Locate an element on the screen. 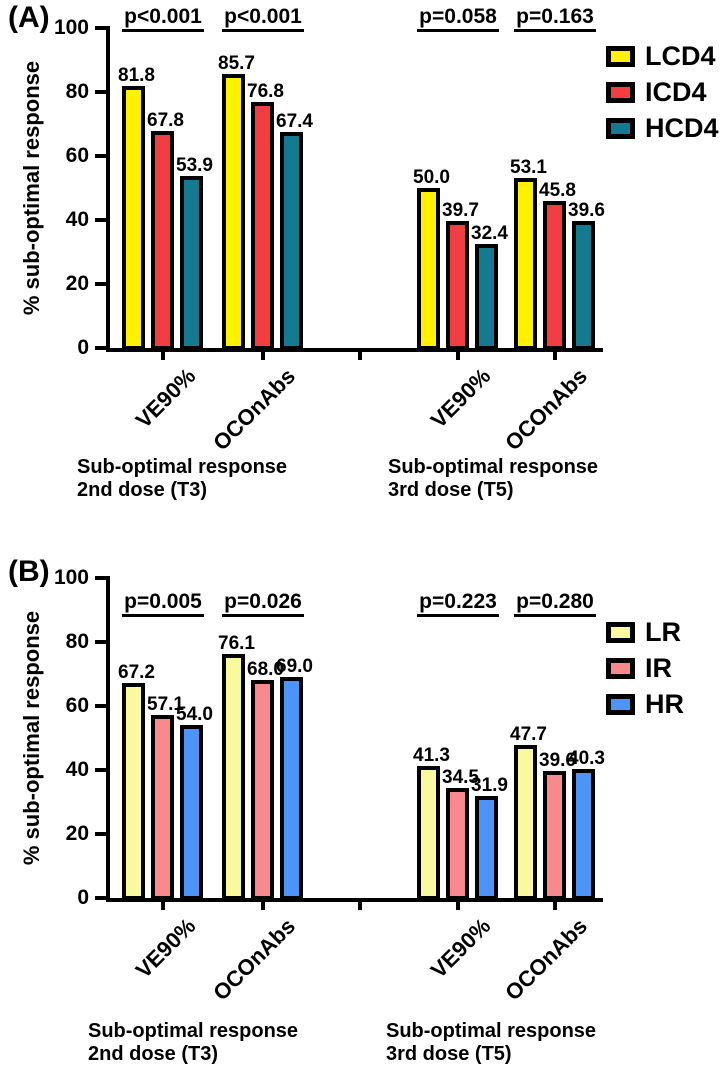 This screenshot has width=722, height=1068. legend-label-hcd4: HCD4 is located at coordinates (682, 128).